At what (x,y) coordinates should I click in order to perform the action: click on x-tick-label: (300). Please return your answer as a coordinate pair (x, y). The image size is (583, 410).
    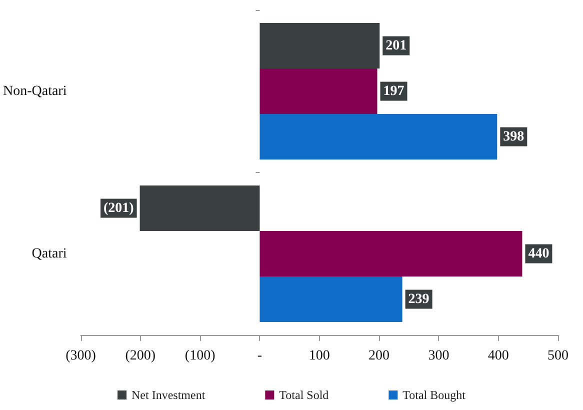
    Looking at the image, I should click on (81, 356).